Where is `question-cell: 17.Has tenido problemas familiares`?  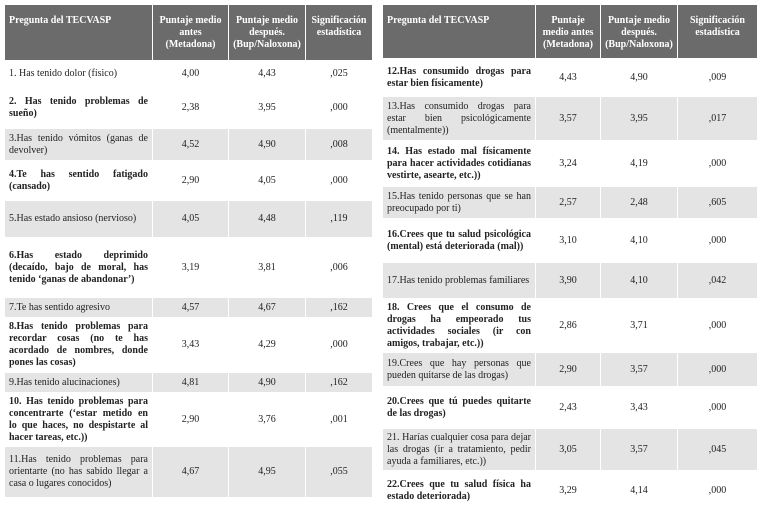 question-cell: 17.Has tenido problemas familiares is located at coordinates (459, 280).